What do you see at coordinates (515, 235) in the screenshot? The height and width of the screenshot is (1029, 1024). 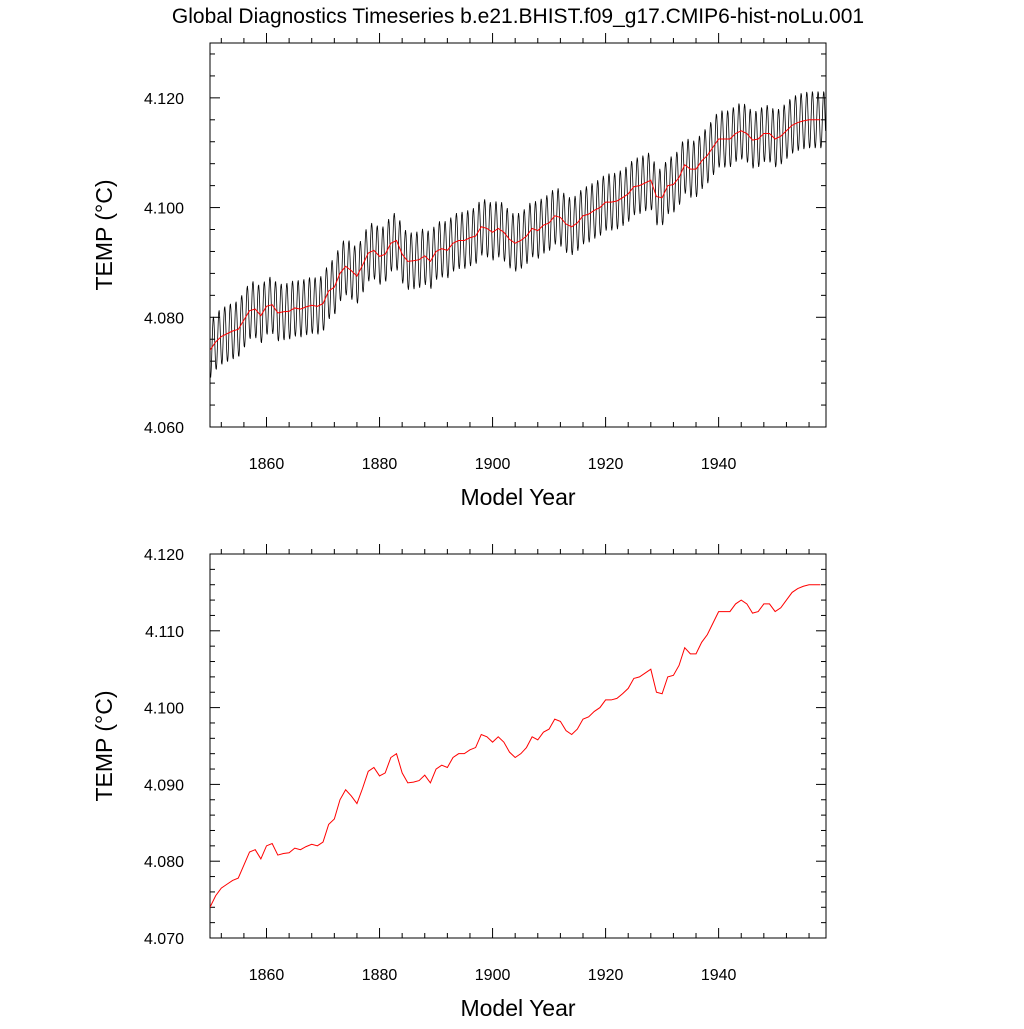 I see `series-annual-mean-line` at bounding box center [515, 235].